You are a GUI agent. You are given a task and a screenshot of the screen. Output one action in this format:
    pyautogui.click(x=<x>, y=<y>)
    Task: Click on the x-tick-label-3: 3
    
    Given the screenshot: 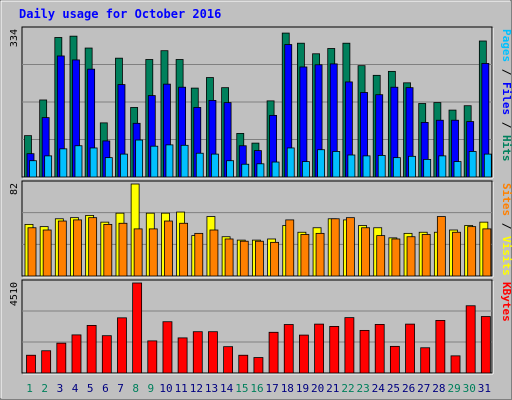 What is the action you would take?
    pyautogui.click(x=60, y=388)
    